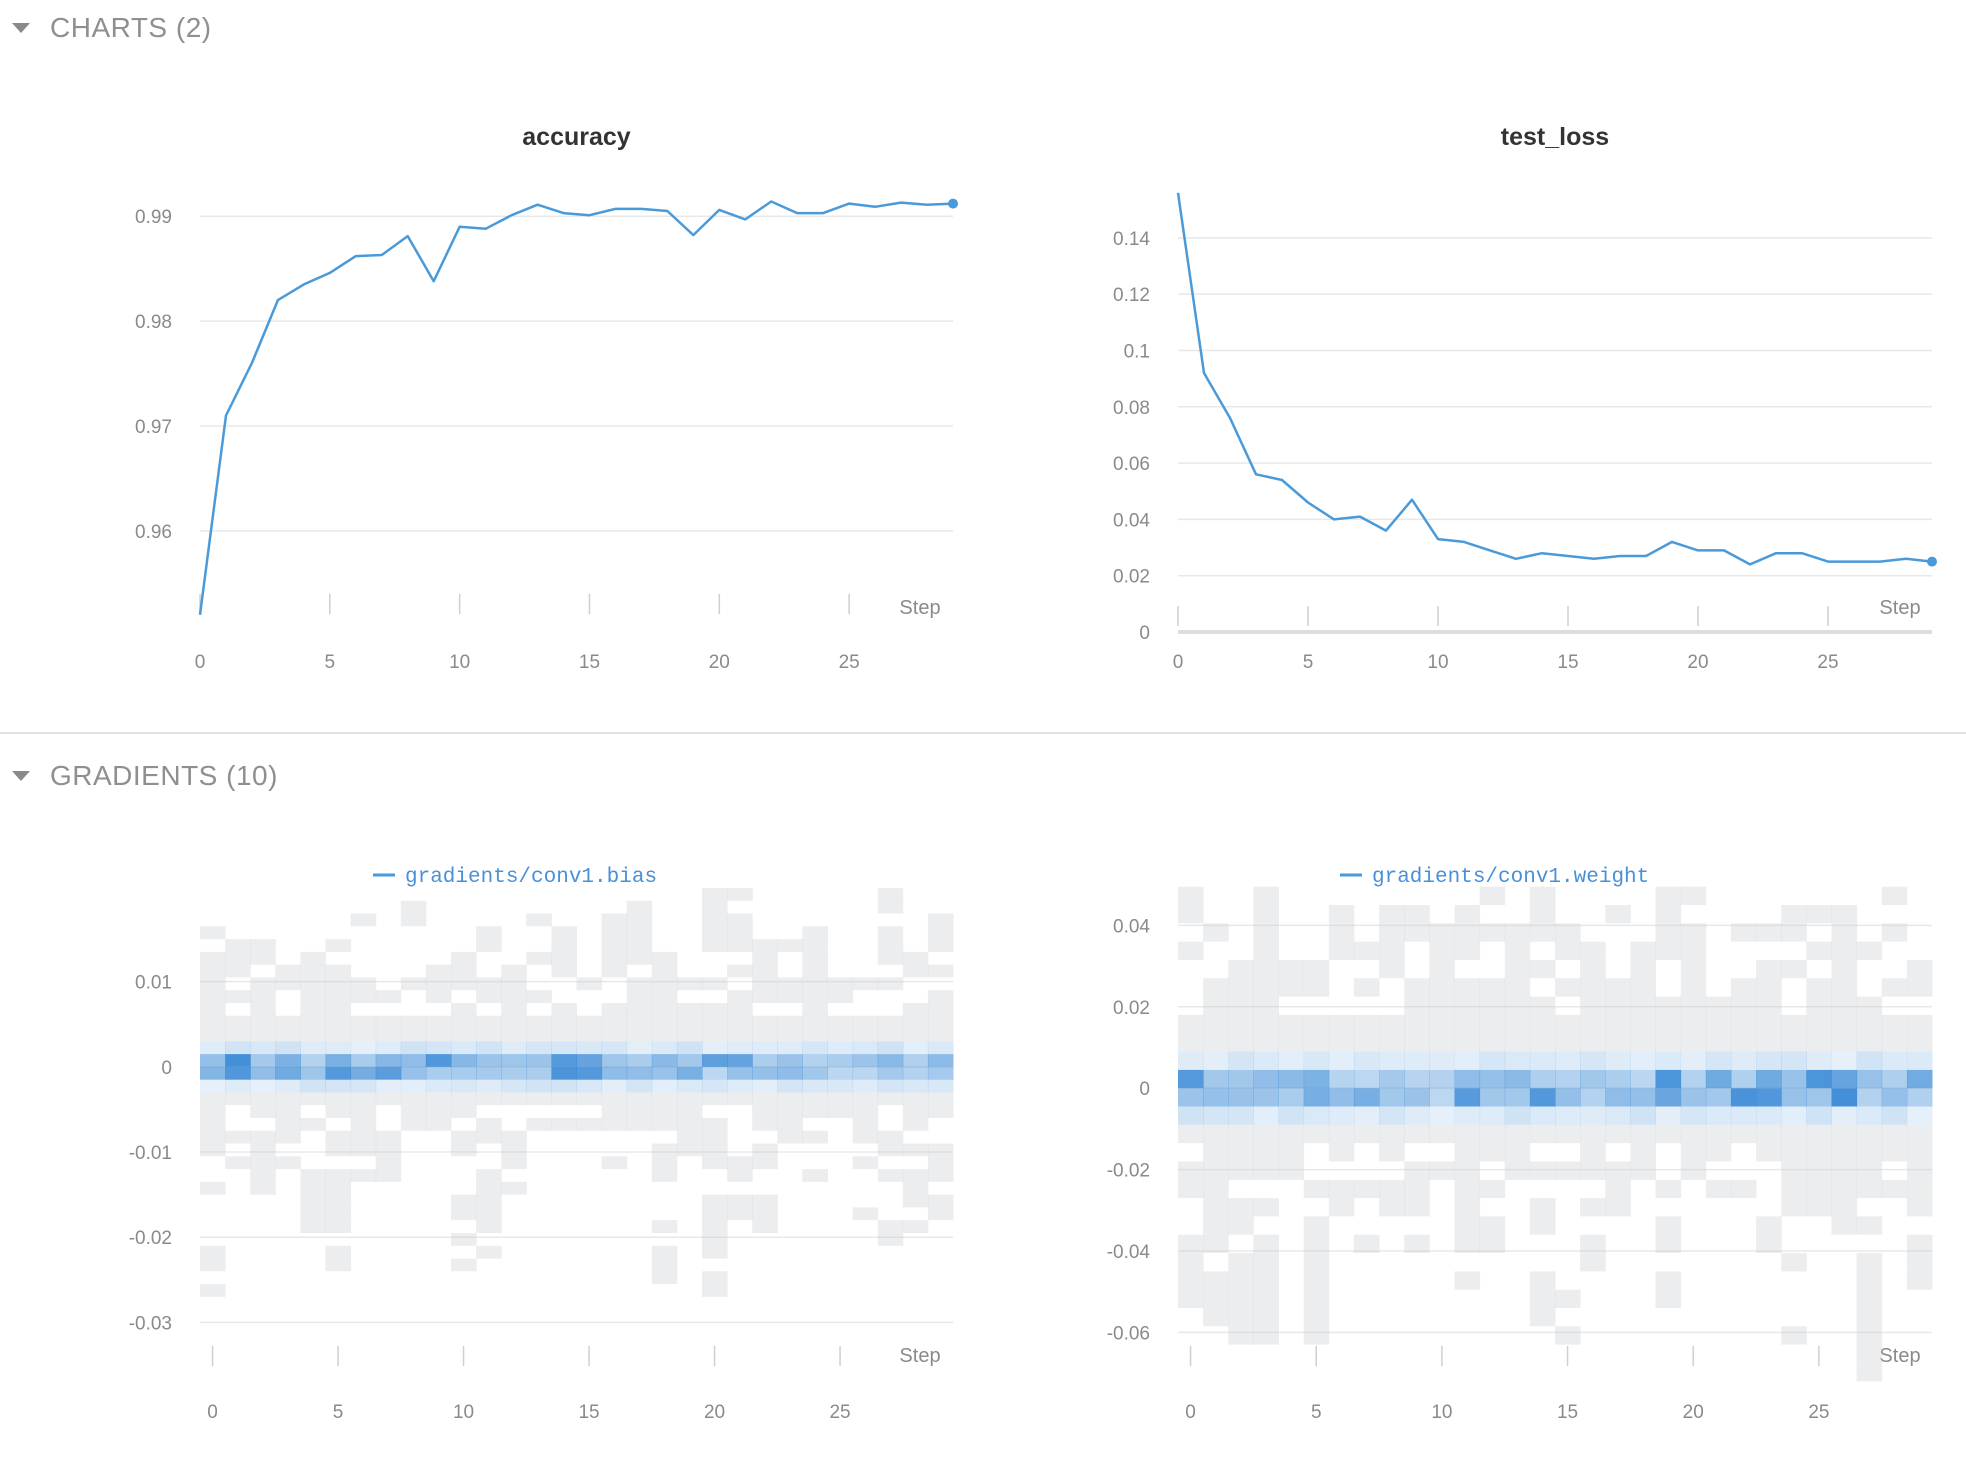  What do you see at coordinates (1128, 1171) in the screenshot?
I see `y-tick-label: -0.02` at bounding box center [1128, 1171].